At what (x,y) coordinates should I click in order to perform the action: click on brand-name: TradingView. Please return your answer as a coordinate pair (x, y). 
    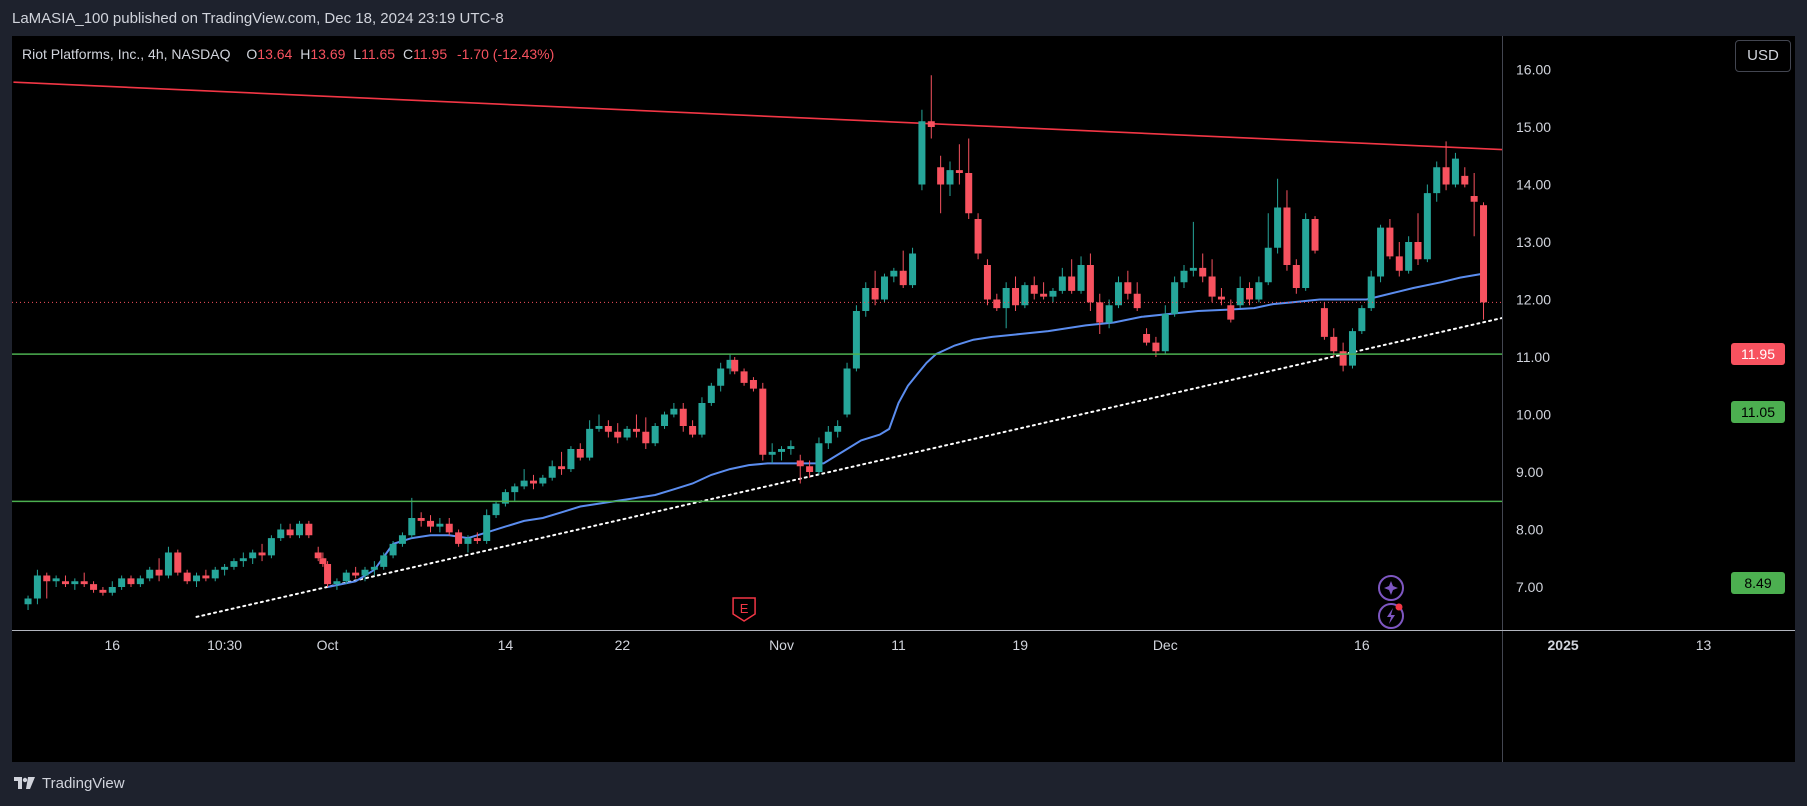
    Looking at the image, I should click on (83, 783).